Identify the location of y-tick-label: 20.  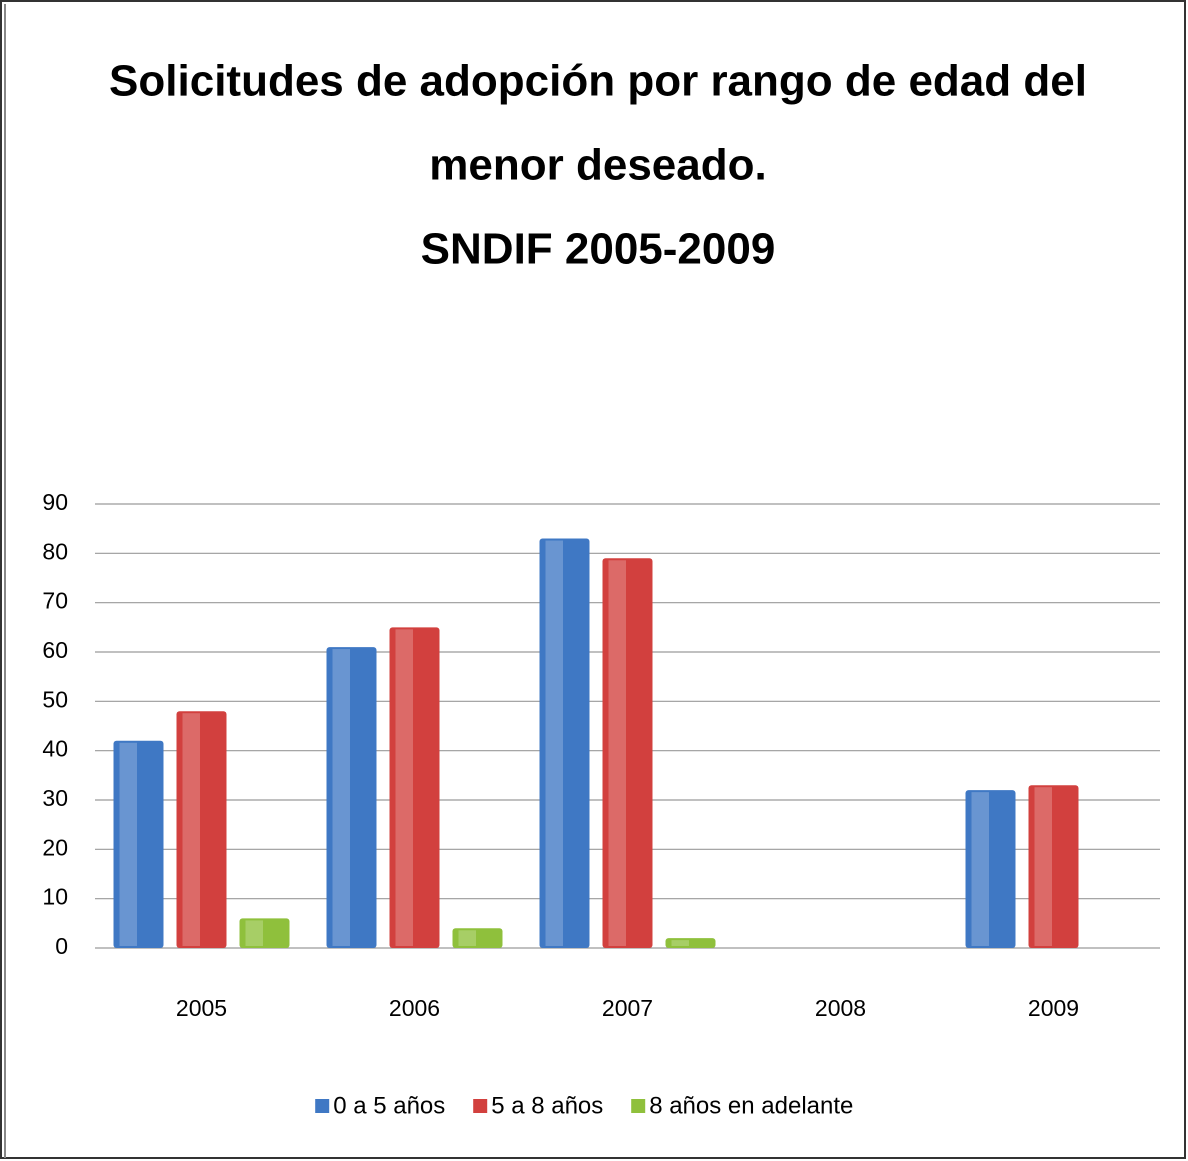
(55, 847).